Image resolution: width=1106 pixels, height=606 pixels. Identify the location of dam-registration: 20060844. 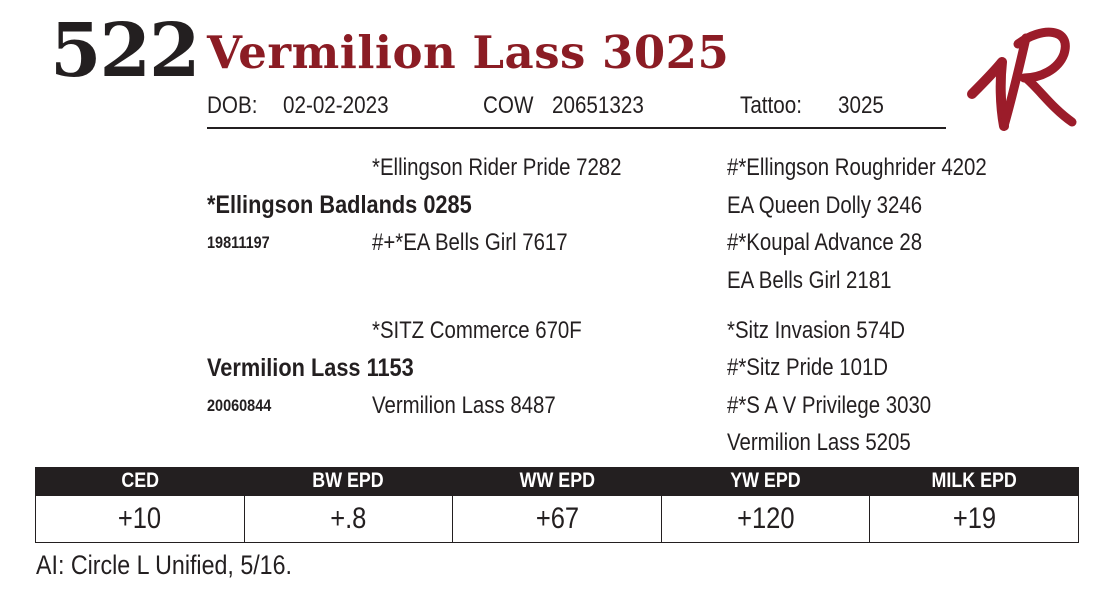
(239, 405).